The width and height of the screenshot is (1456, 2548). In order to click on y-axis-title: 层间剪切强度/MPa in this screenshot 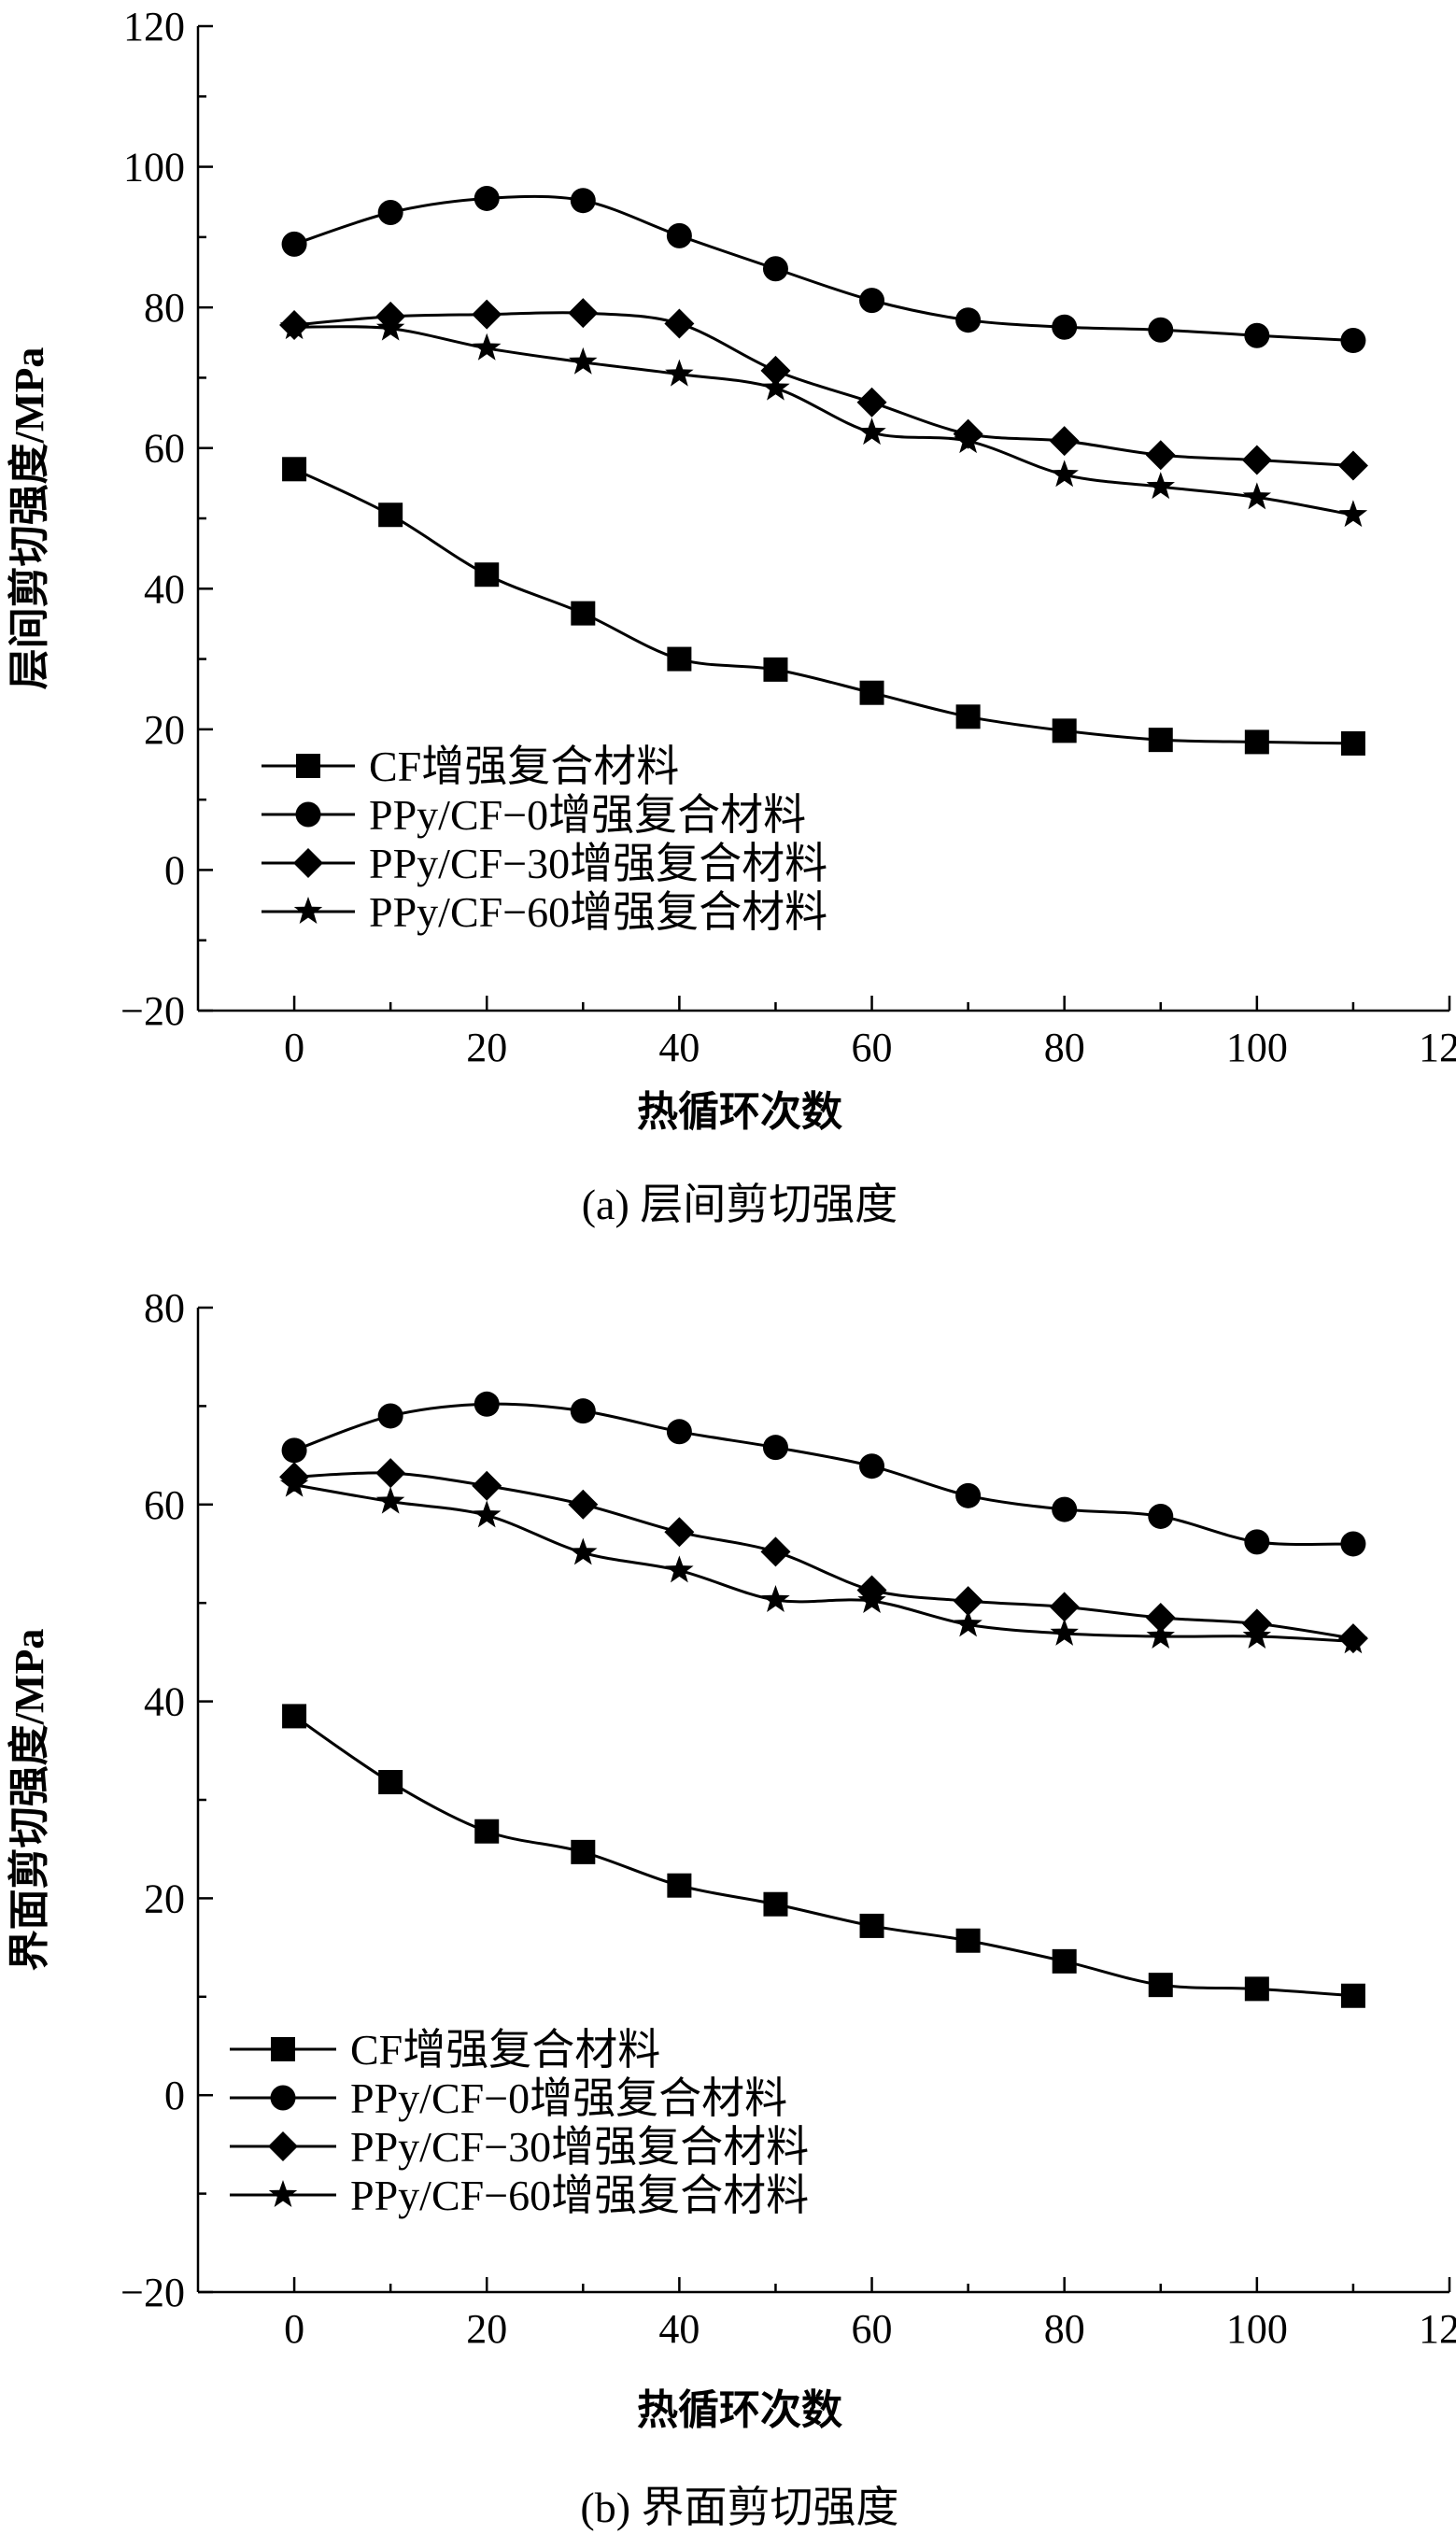, I will do `click(29, 518)`.